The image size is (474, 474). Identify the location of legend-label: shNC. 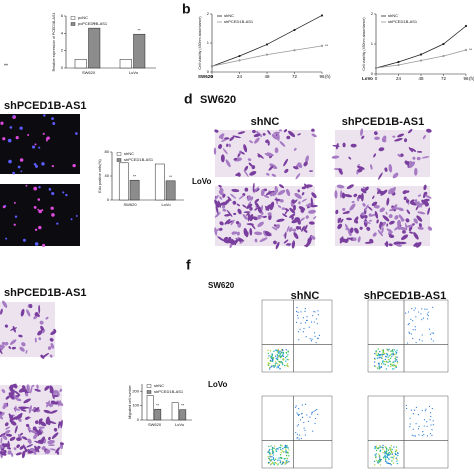
(229, 15).